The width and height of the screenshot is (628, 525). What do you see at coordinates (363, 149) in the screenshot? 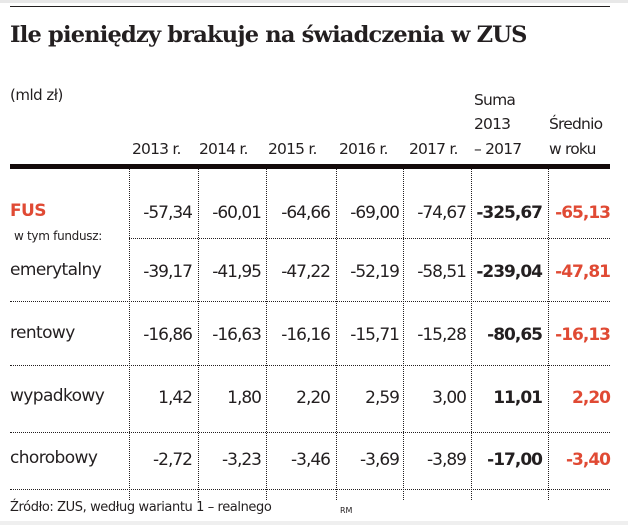
I see `col-header-2016: 2016 r.` at bounding box center [363, 149].